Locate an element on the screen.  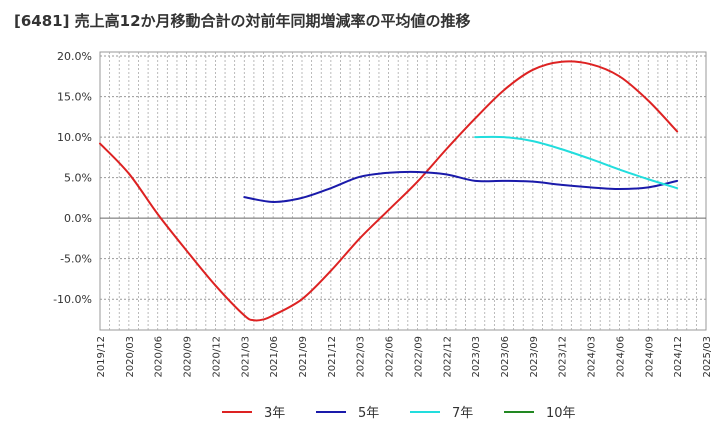
x-tick-label: 2021/12 is located at coordinates (332, 357).